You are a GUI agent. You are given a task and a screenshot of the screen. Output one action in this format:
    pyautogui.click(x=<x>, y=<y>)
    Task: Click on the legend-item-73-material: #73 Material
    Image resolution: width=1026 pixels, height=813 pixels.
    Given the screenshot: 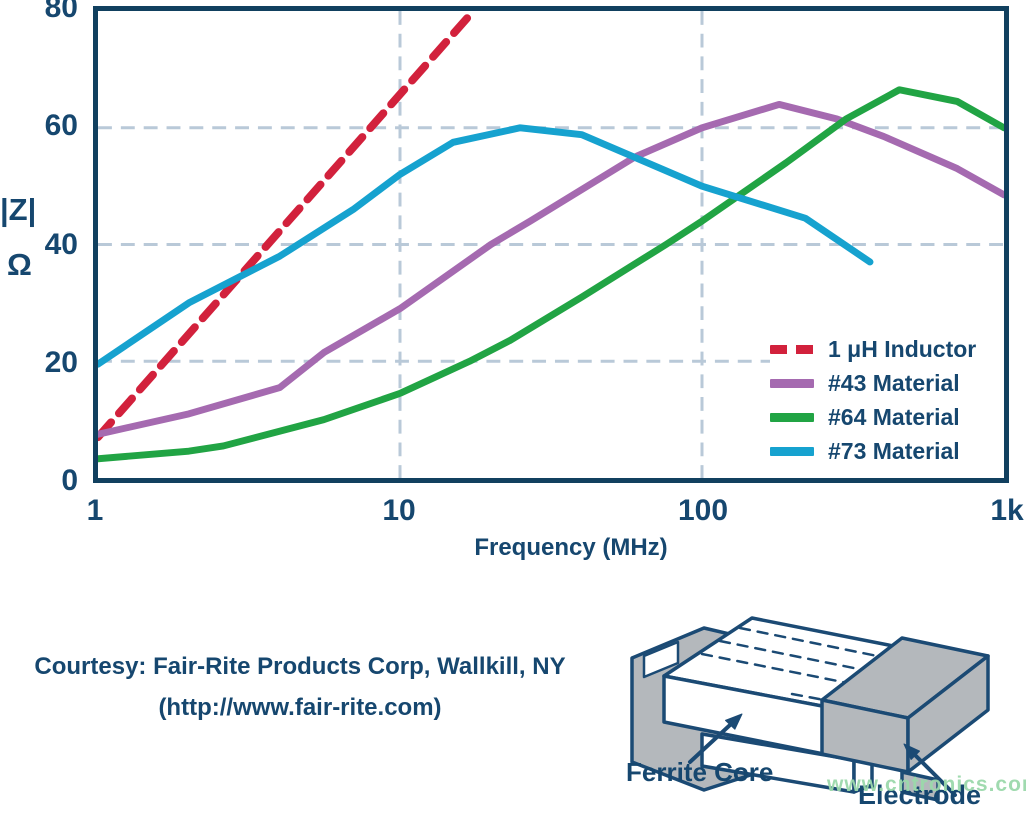 What is the action you would take?
    pyautogui.click(x=887, y=451)
    